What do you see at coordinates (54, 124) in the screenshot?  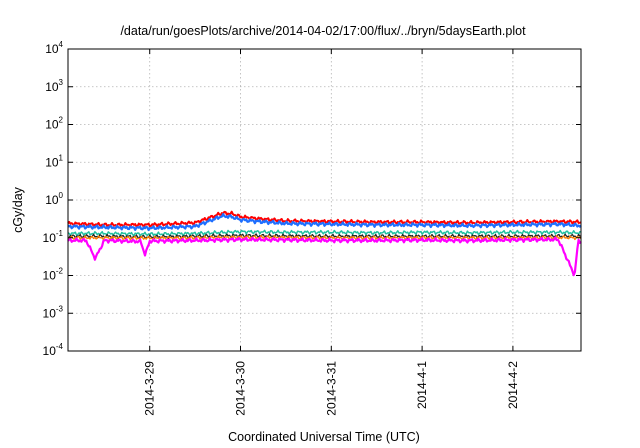 I see `y-tick-label: 10²` at bounding box center [54, 124].